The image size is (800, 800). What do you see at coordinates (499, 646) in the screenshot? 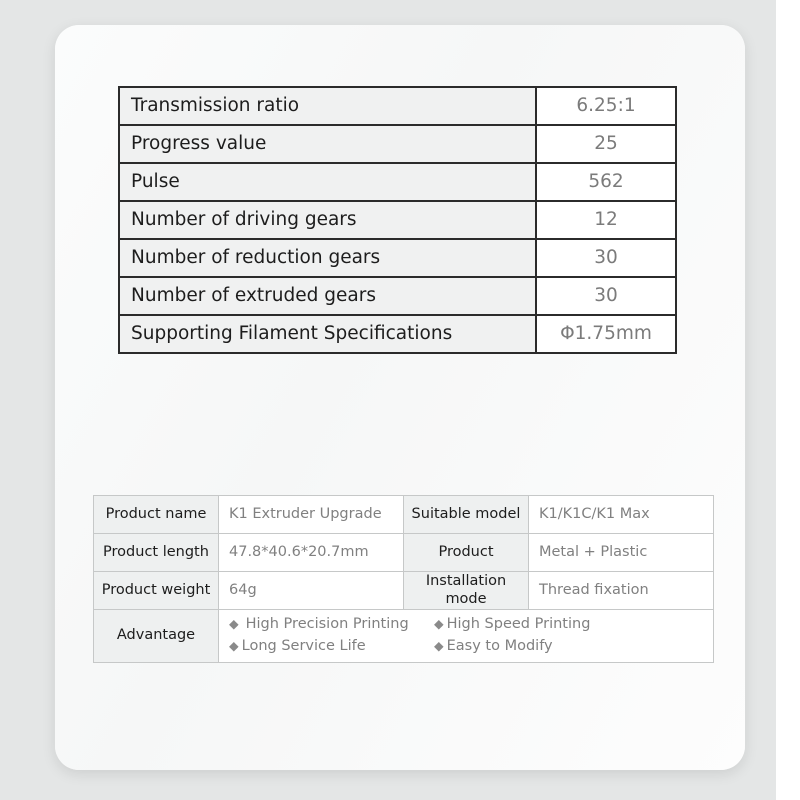
I see `advantage-item-label: Easy to Modify` at bounding box center [499, 646].